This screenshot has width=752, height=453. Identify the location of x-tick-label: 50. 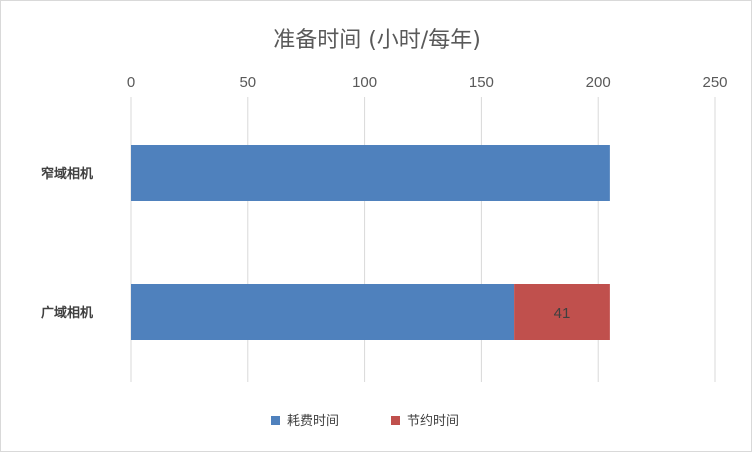
(247, 82).